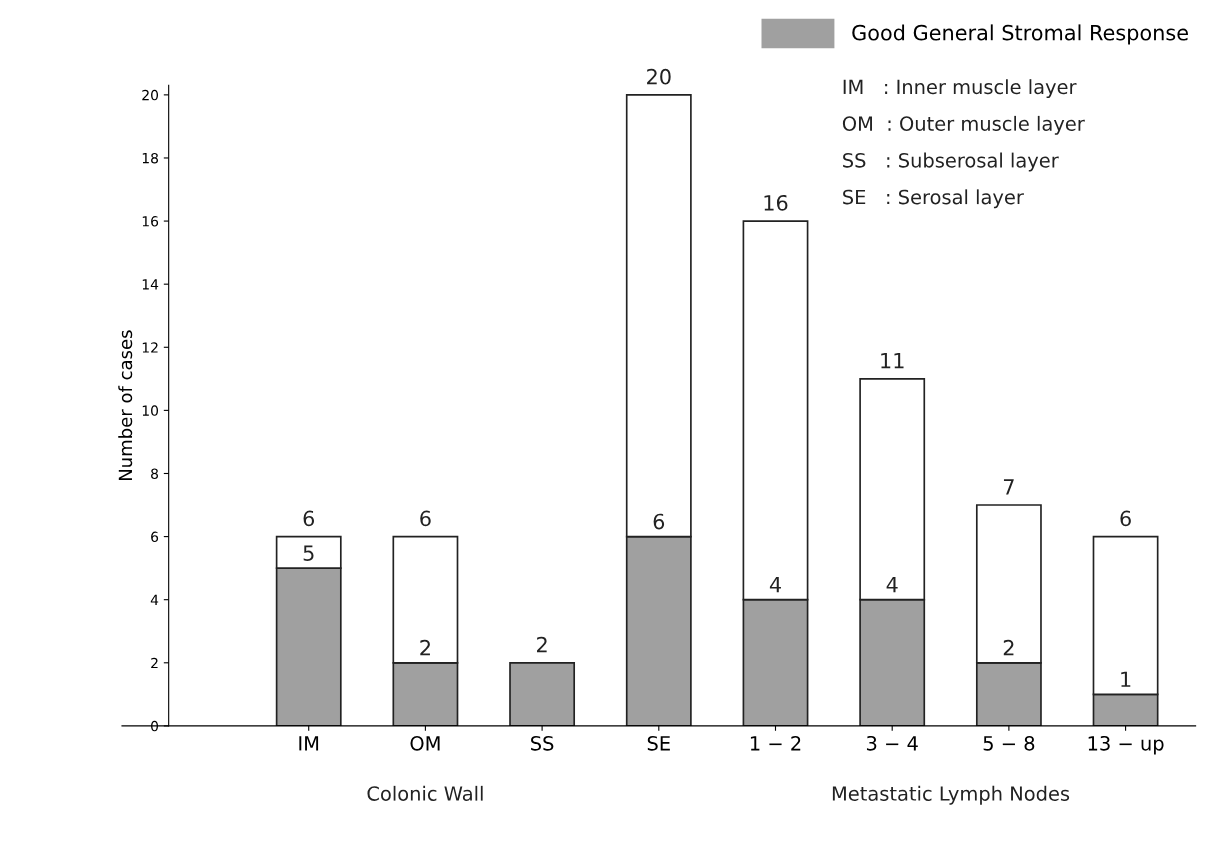 The height and width of the screenshot is (854, 1220). Describe the element at coordinates (892, 743) in the screenshot. I see `x-tick-label: 3 − 4` at that location.